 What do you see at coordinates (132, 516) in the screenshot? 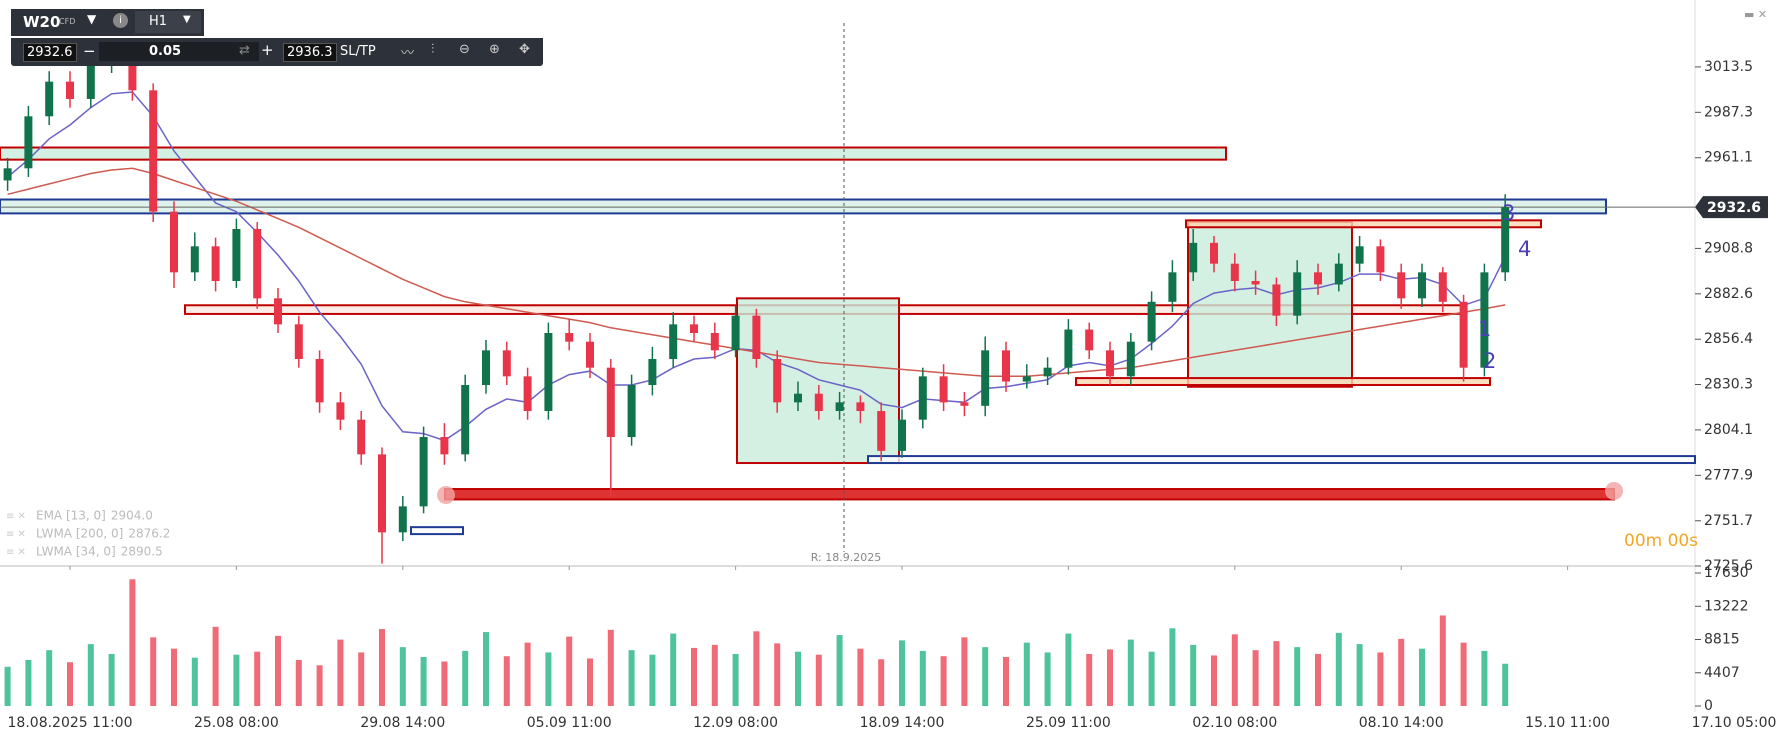
I see `legend-value: 2904.0` at bounding box center [132, 516].